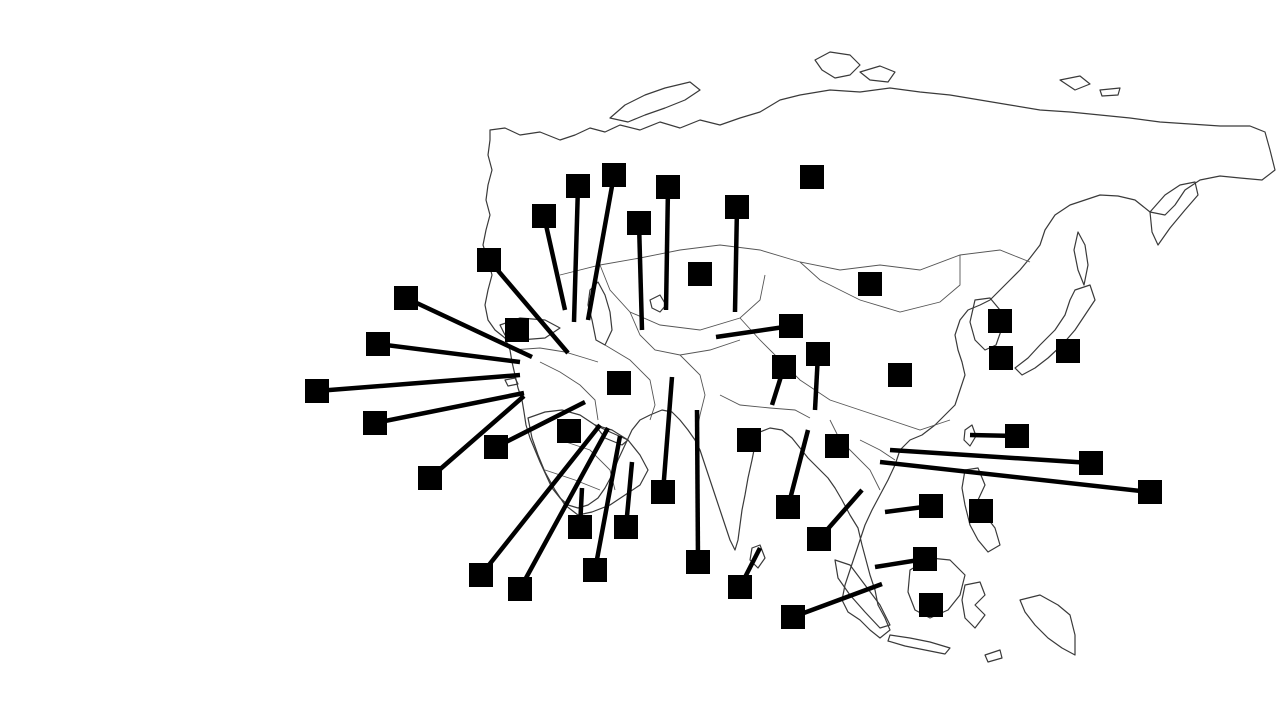 The image size is (1280, 720). Describe the element at coordinates (862, 455) in the screenshot. I see `southeast-asia-borders` at that location.